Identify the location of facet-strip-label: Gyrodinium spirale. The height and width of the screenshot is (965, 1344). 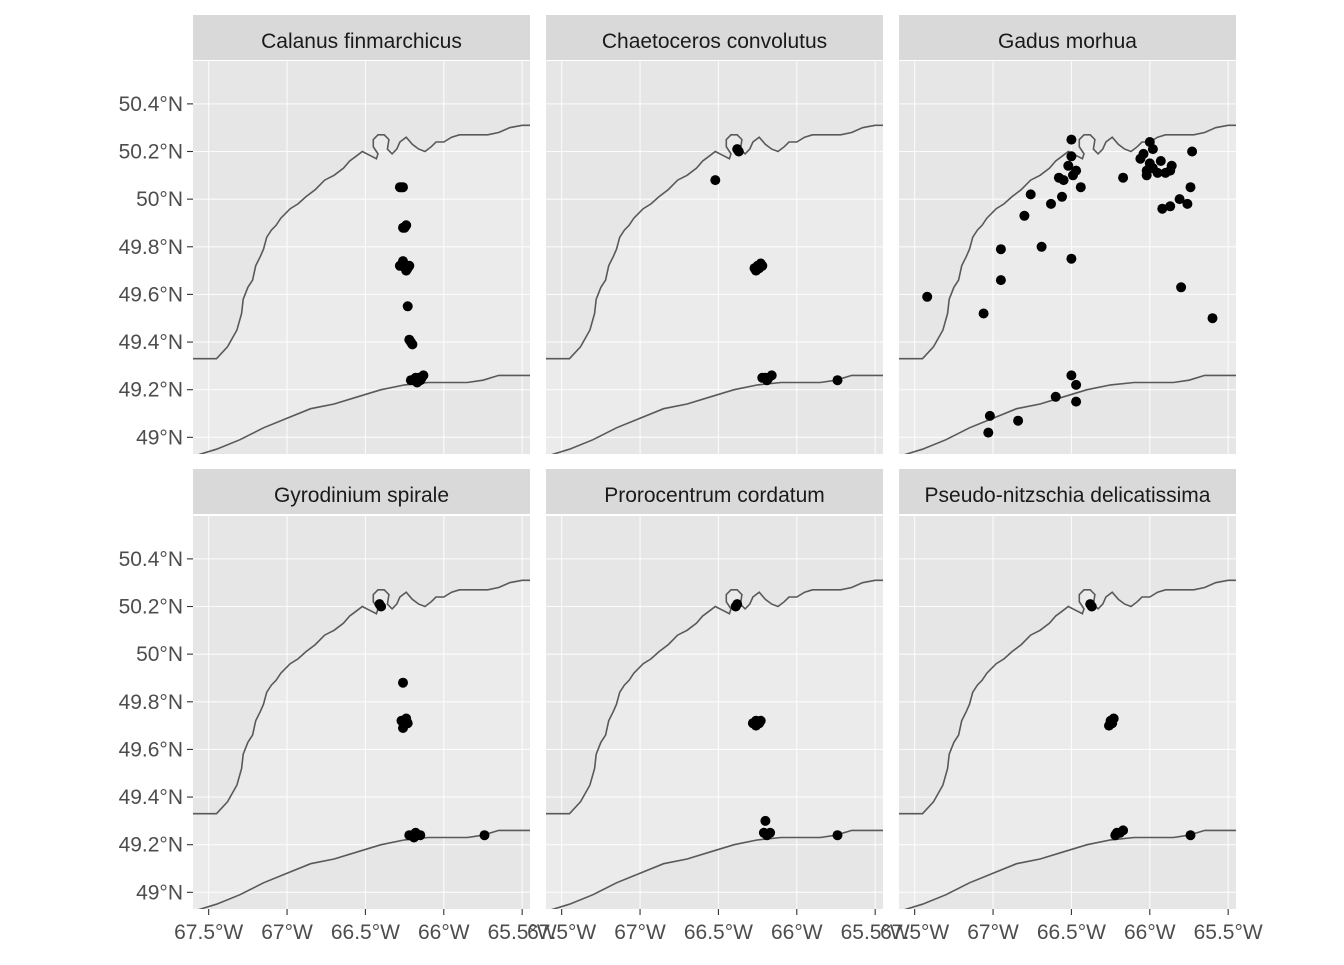
(361, 495).